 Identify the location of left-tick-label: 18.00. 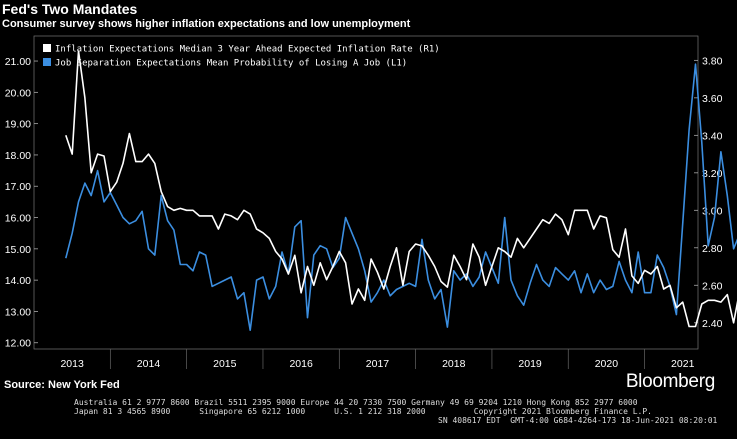
(18, 156).